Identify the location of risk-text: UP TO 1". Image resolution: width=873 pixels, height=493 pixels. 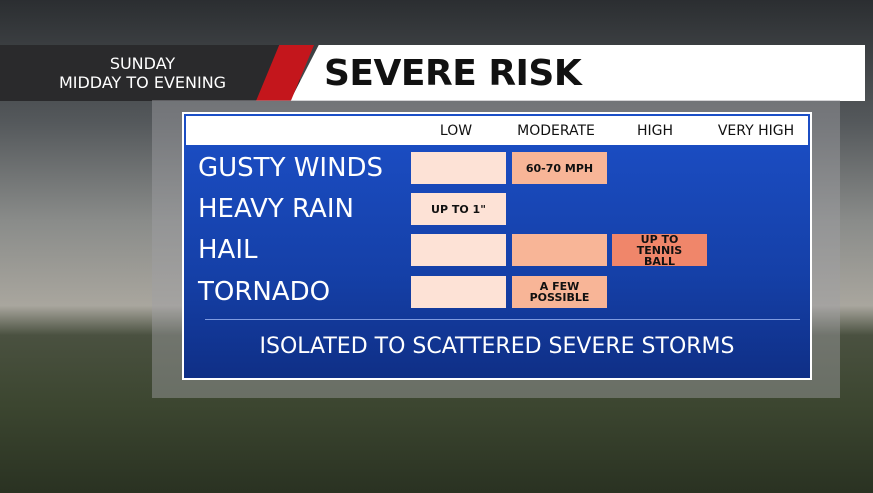
(458, 209).